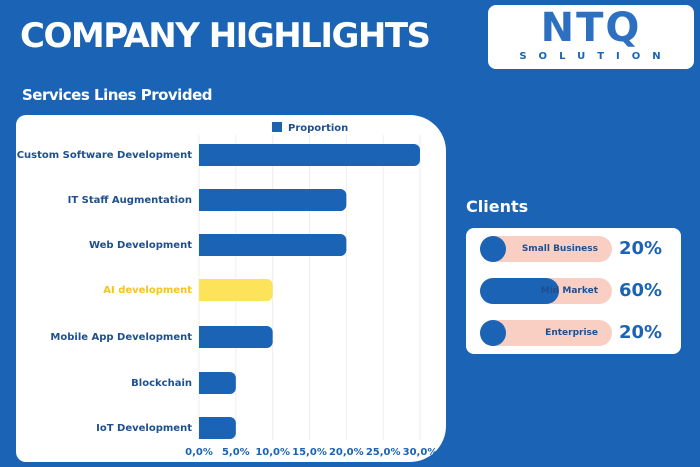 The image size is (700, 467). I want to click on ntq-logo: NTQ SOLUTION, so click(591, 37).